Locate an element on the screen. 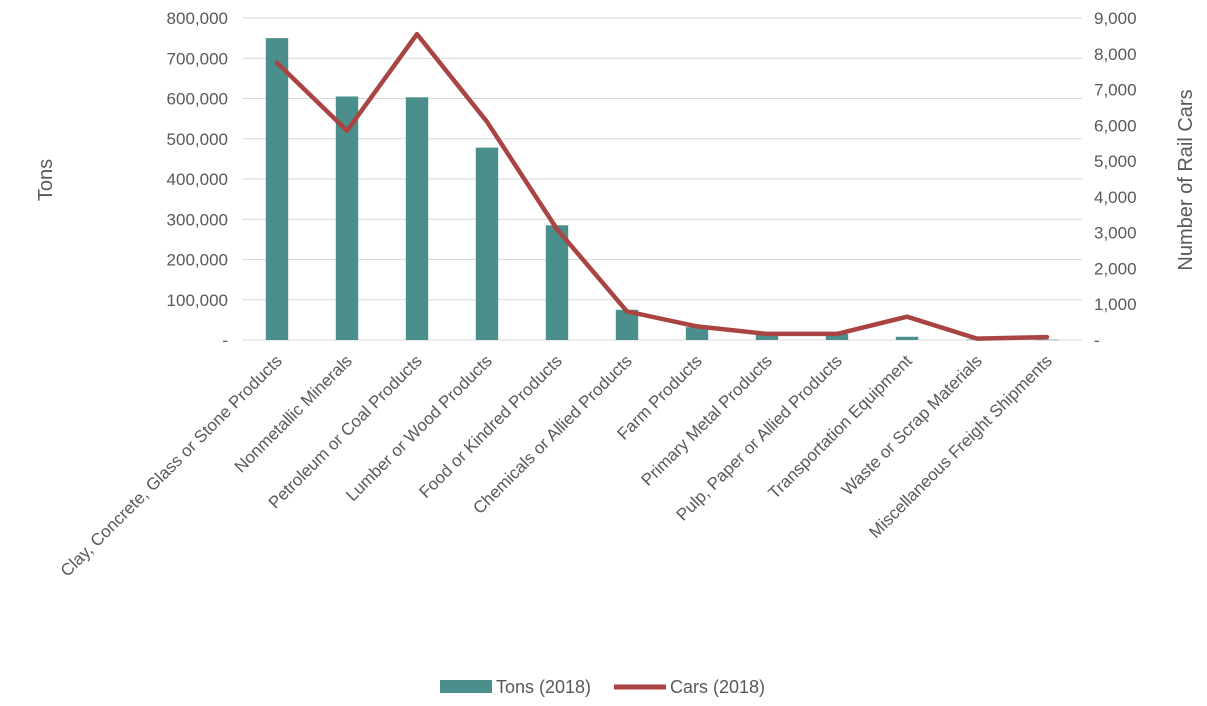 The width and height of the screenshot is (1207, 706). left-tick-label: 300,000 is located at coordinates (197, 219).